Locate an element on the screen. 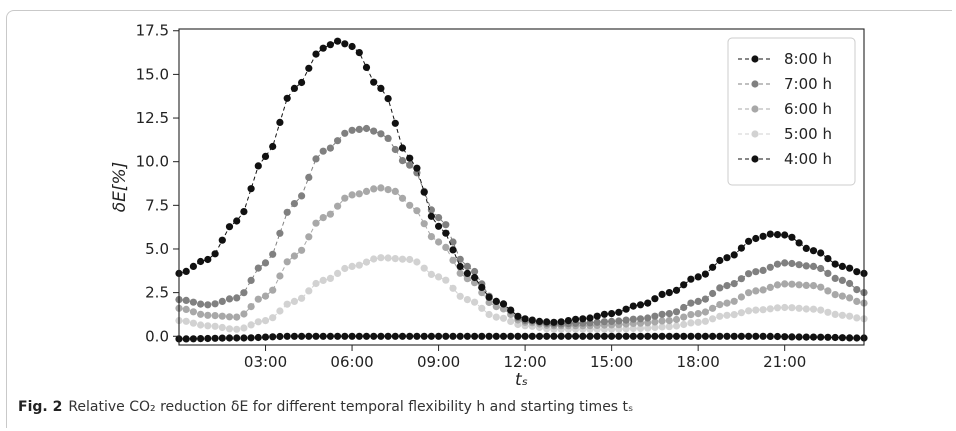 The width and height of the screenshot is (956, 431). x-tick-label: 12:00 is located at coordinates (524, 362).